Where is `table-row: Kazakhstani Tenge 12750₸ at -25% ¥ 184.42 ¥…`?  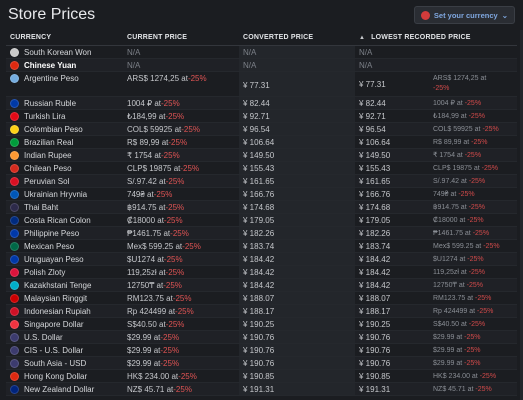
table-row: Kazakhstani Tenge 12750₸ at -25% ¥ 184.42 ¥… is located at coordinates (261, 285).